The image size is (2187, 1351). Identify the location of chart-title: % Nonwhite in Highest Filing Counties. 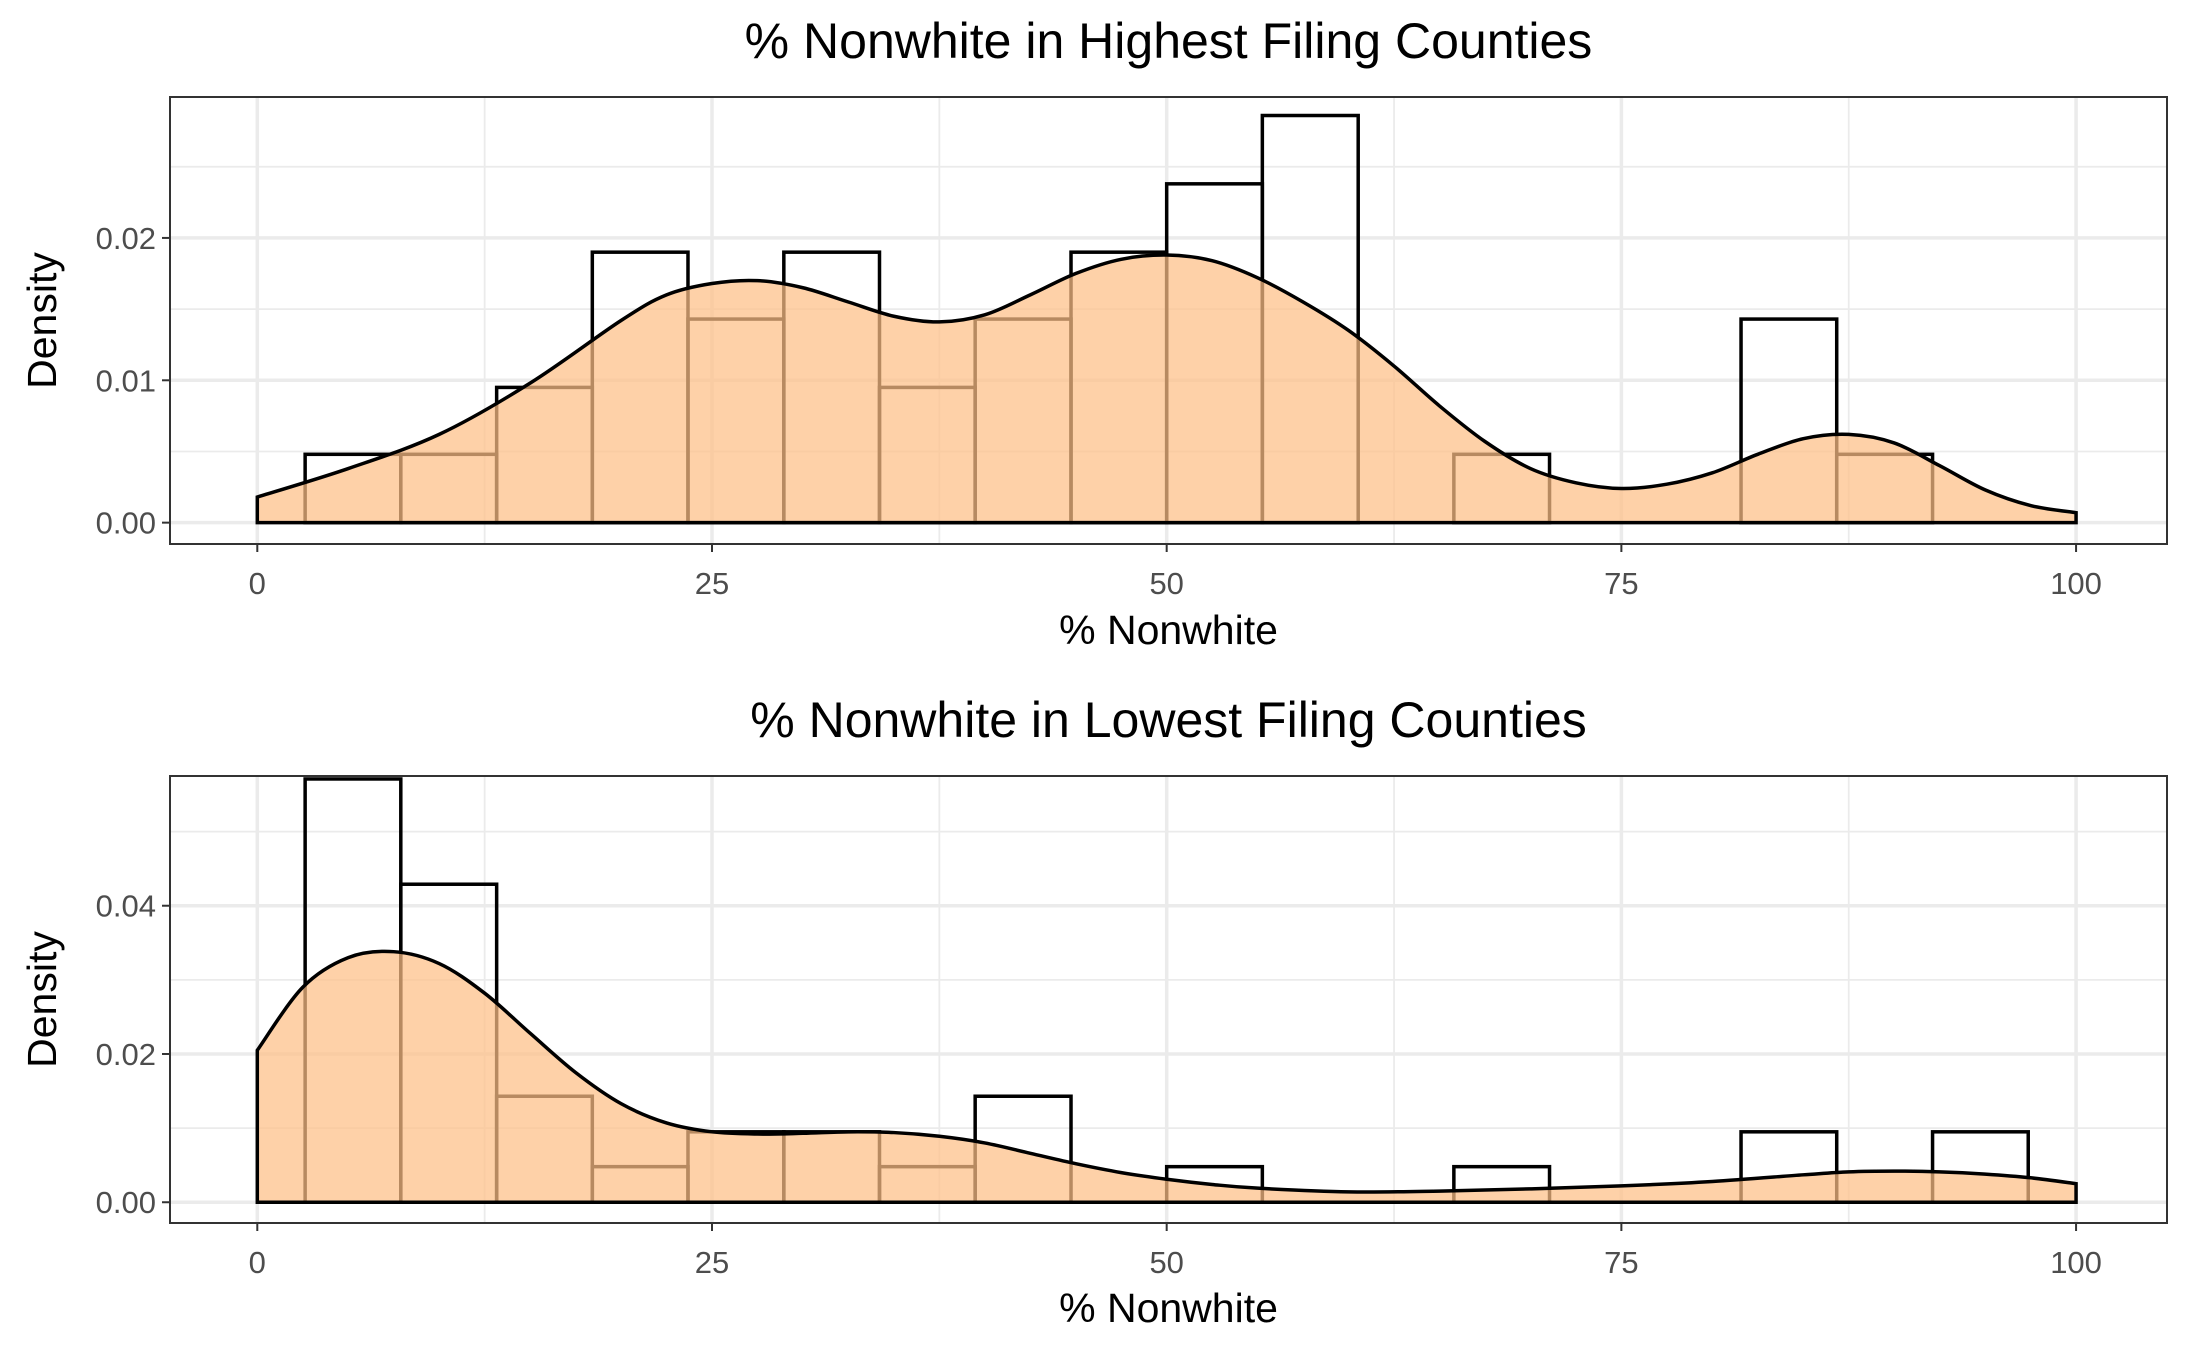
(1169, 41).